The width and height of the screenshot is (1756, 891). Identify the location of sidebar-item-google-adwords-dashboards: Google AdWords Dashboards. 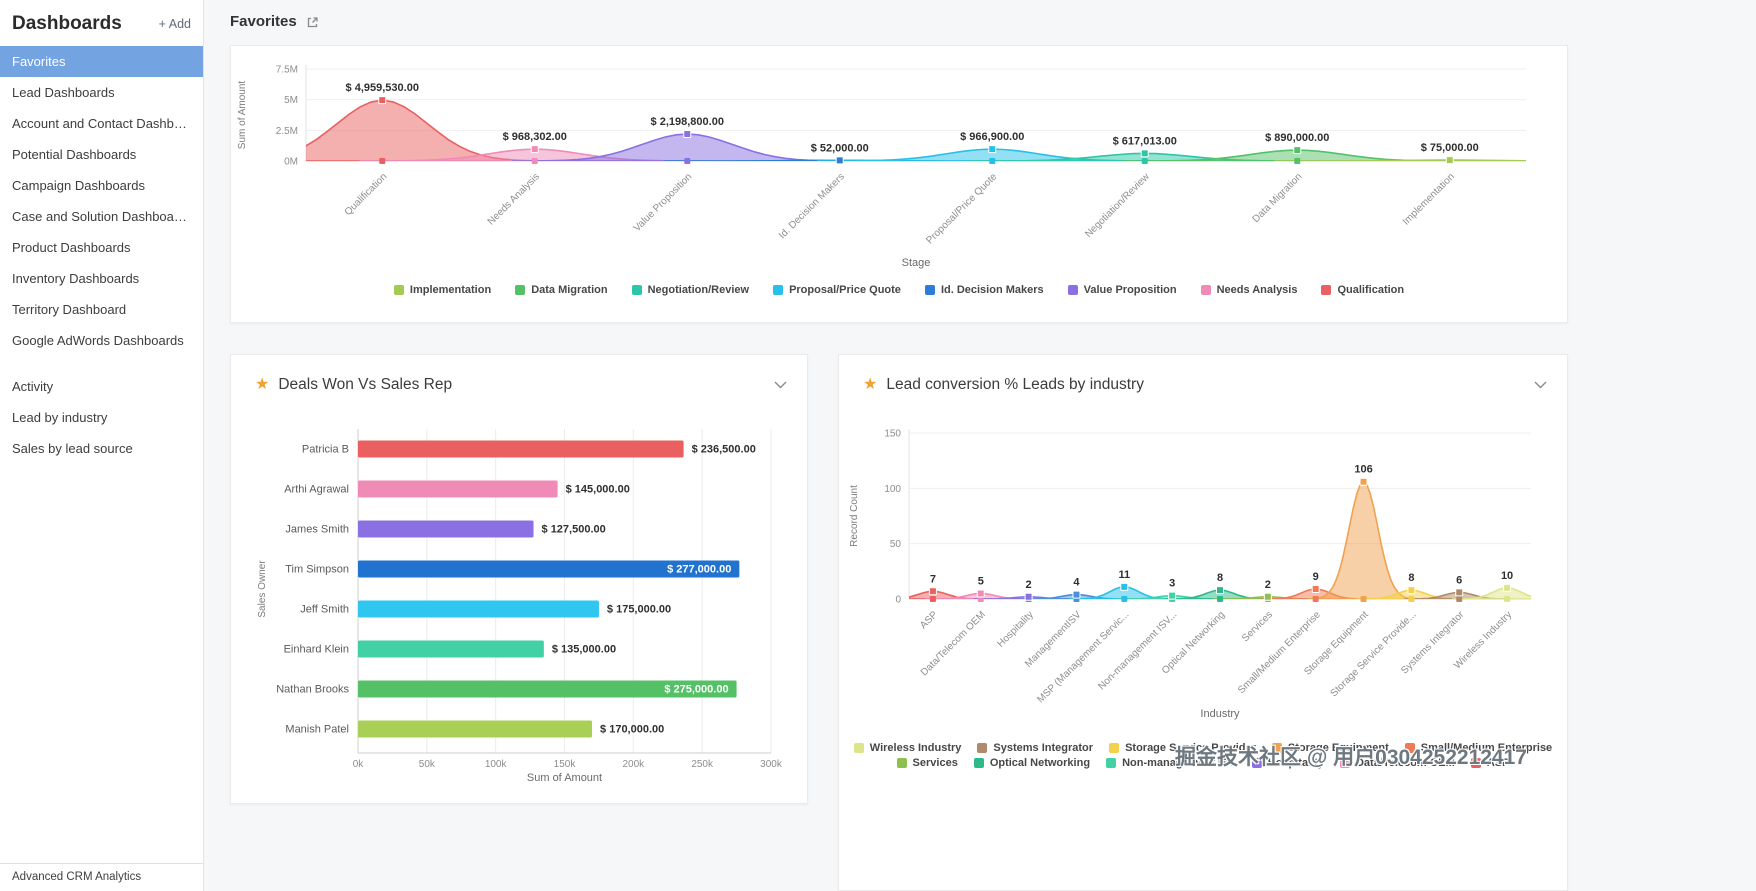
(98, 340).